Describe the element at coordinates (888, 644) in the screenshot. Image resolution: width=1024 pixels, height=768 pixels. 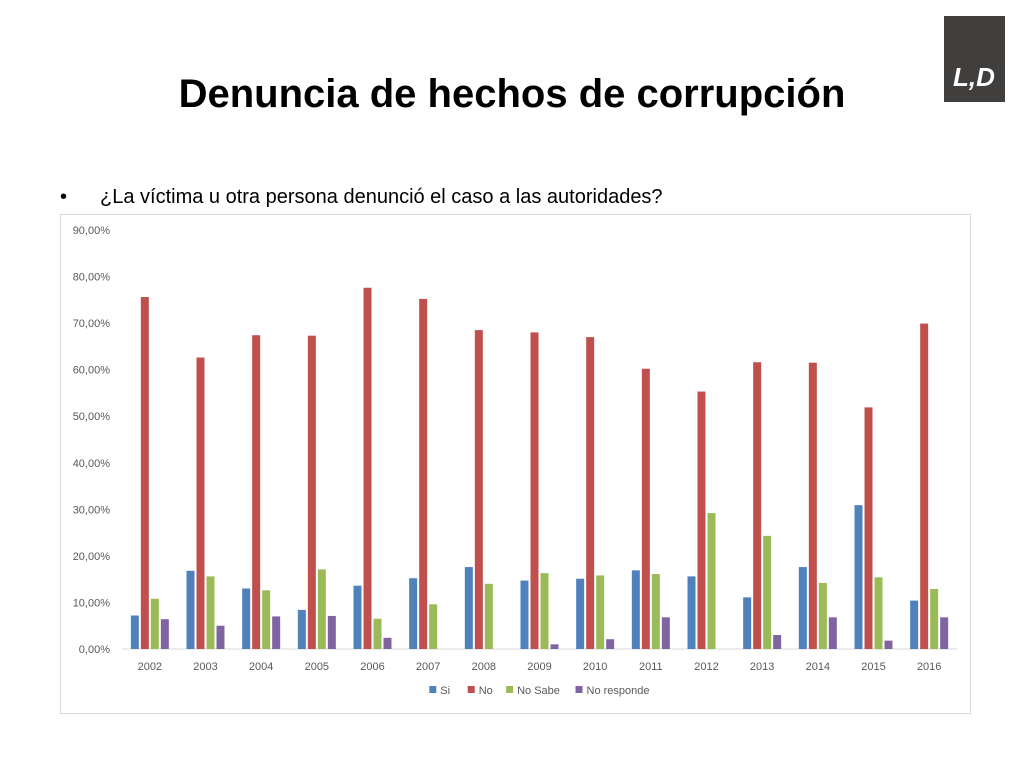
I see `bar-no-responde-2015` at that location.